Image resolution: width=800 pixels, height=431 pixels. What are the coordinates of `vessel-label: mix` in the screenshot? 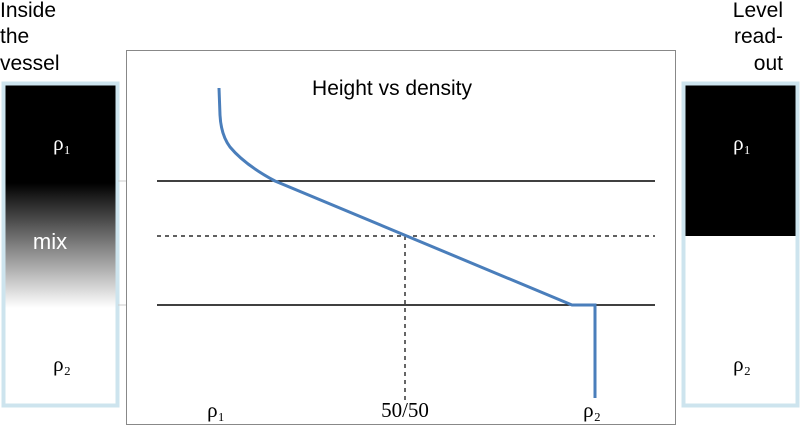 It's located at (50, 241).